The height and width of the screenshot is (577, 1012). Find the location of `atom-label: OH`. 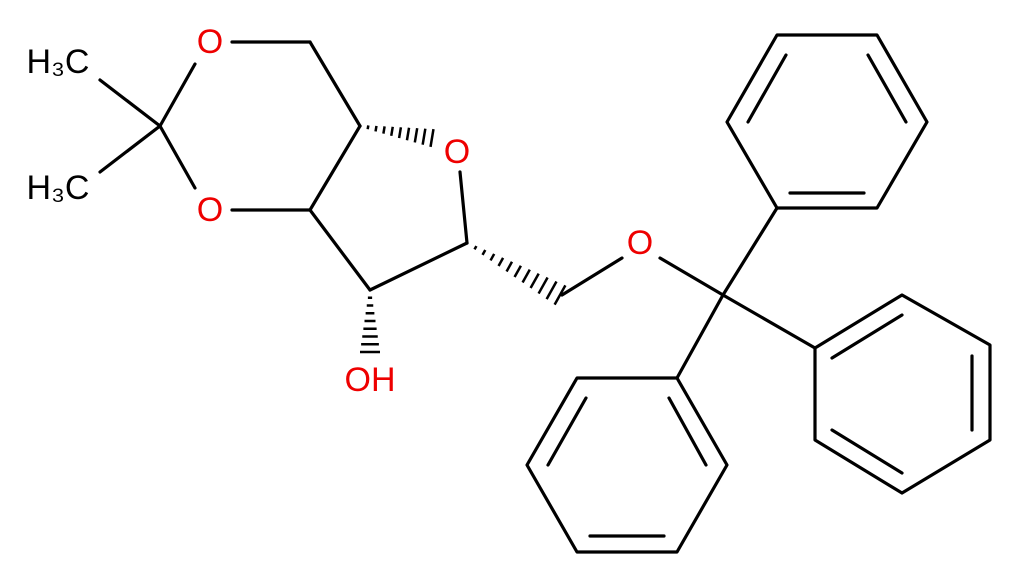

atom-label: OH is located at coordinates (370, 380).